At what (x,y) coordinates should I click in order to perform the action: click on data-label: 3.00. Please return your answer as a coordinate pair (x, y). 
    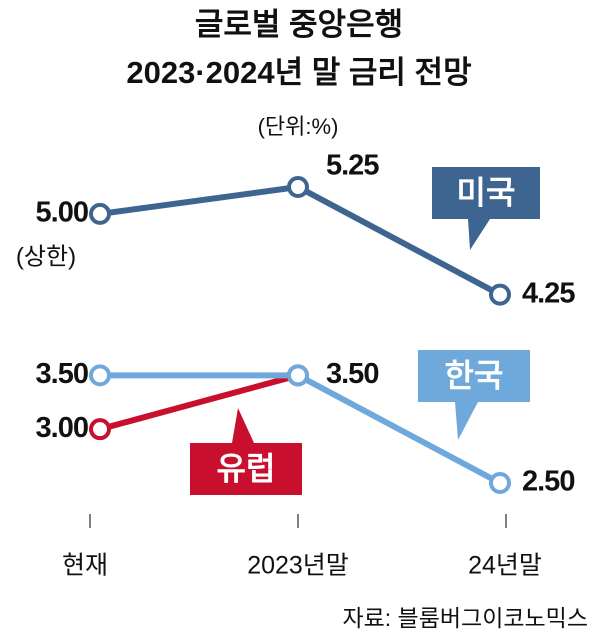
    Looking at the image, I should click on (62, 428).